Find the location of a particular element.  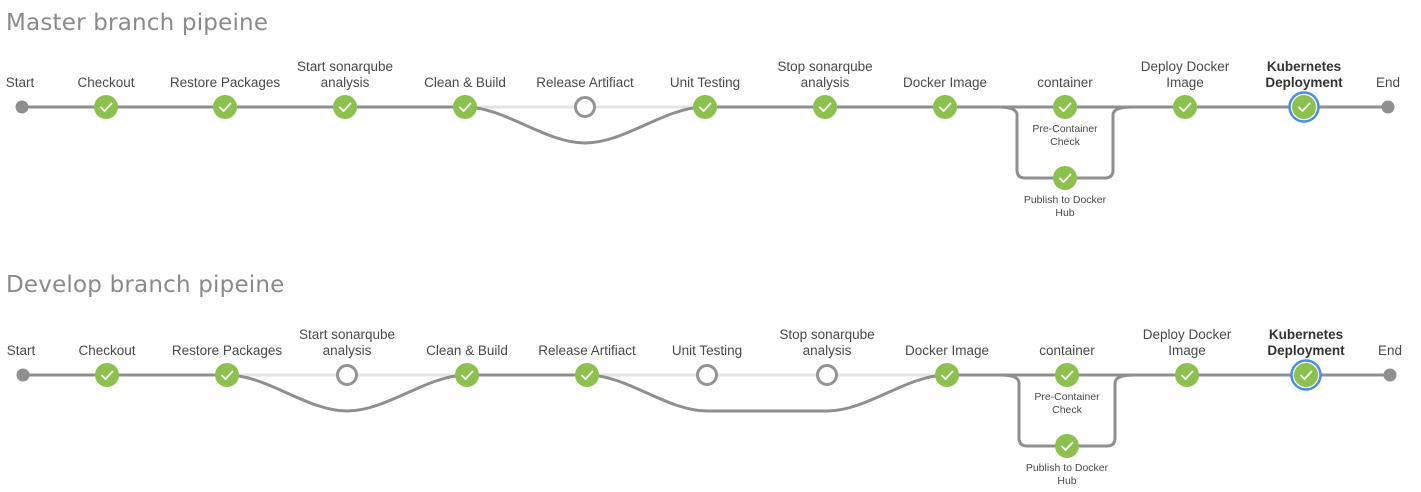

stage-start-sonarqube-analysis-label: Start sonarqube analysis is located at coordinates (345, 74).